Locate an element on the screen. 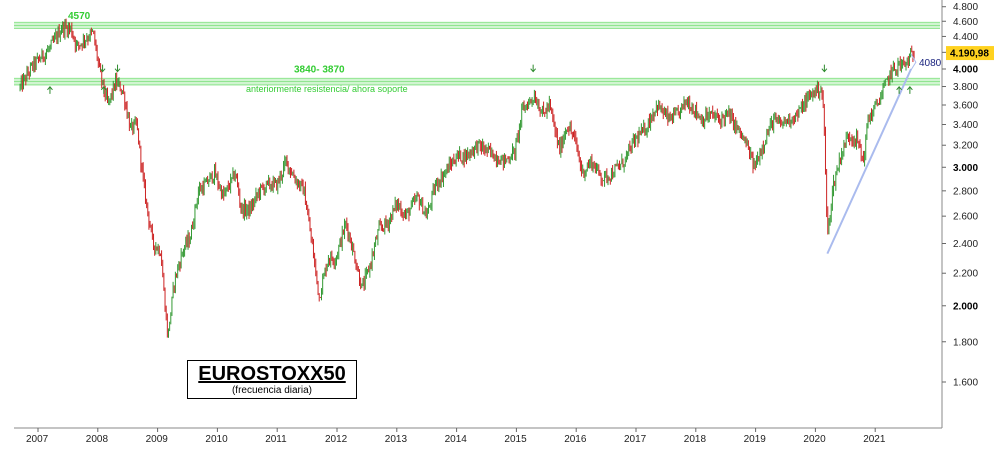 The width and height of the screenshot is (1001, 463). x-tick-label: 2011 is located at coordinates (276, 439).